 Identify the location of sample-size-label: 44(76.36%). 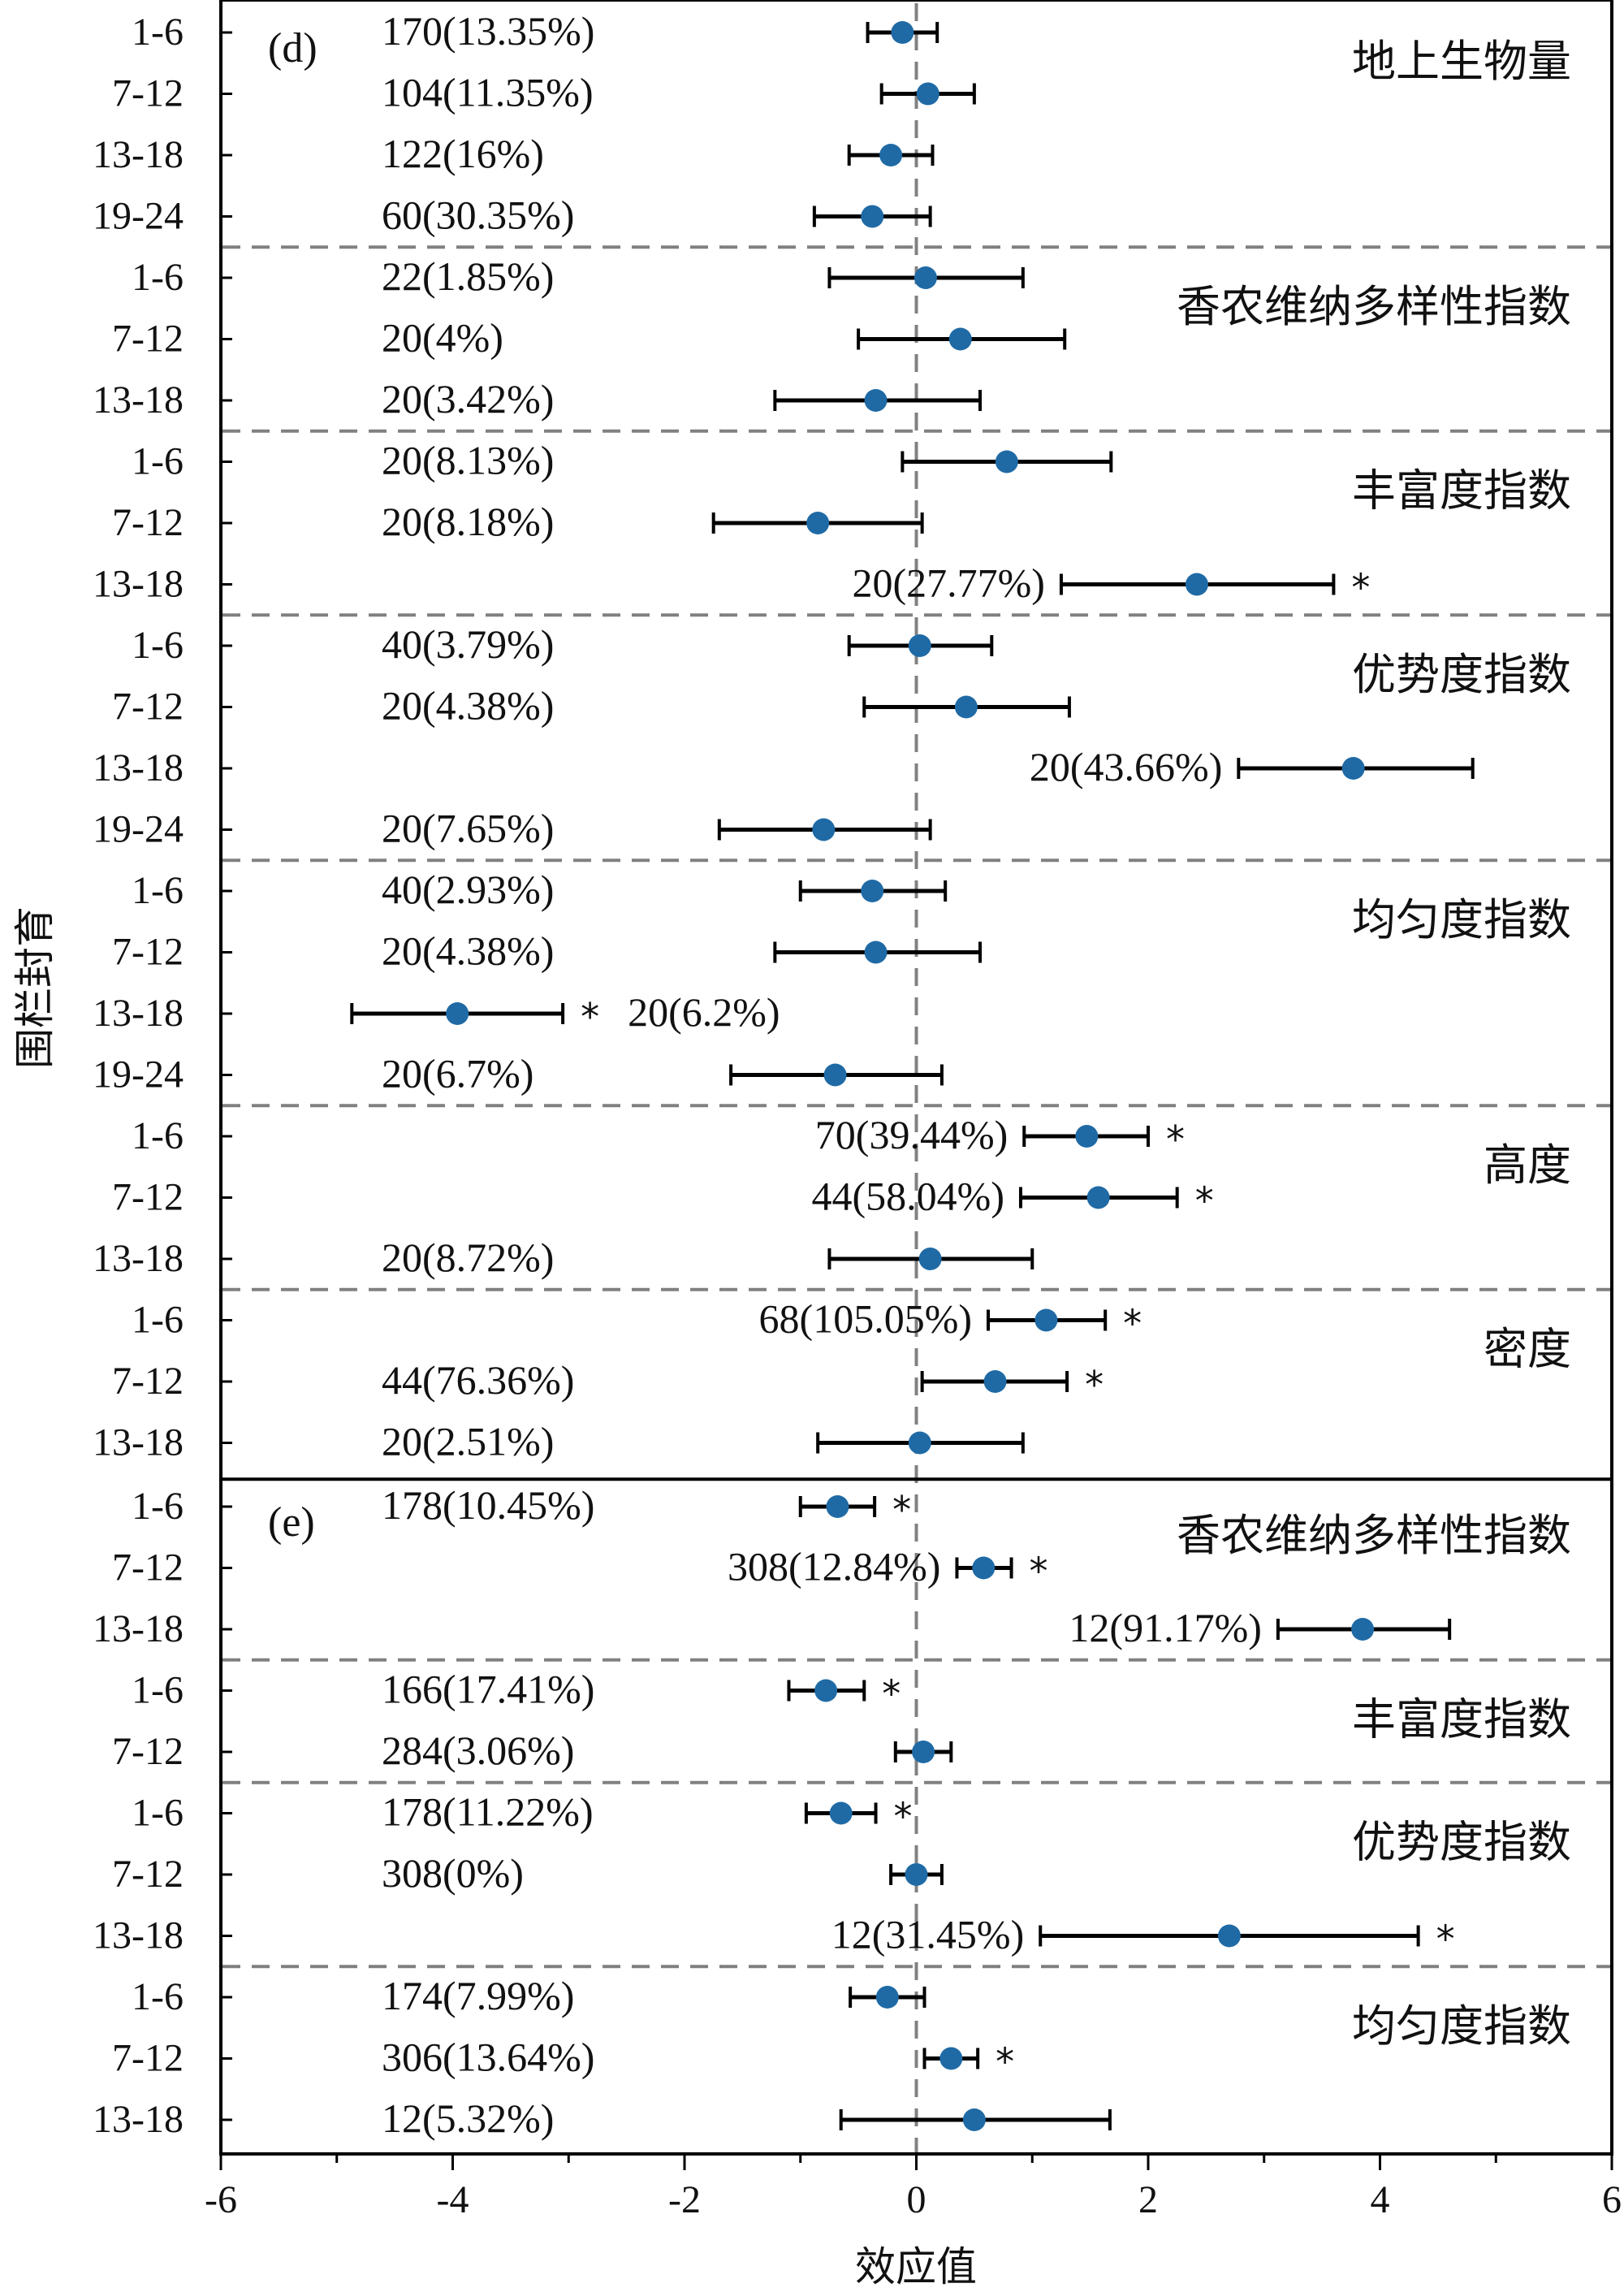
(478, 1380).